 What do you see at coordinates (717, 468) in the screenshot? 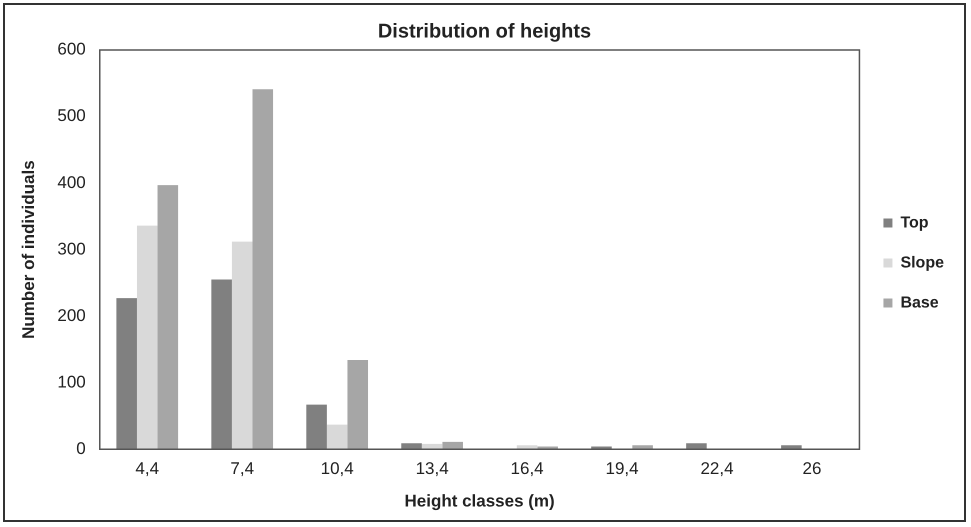
I see `x-tick-label: 22,4` at bounding box center [717, 468].